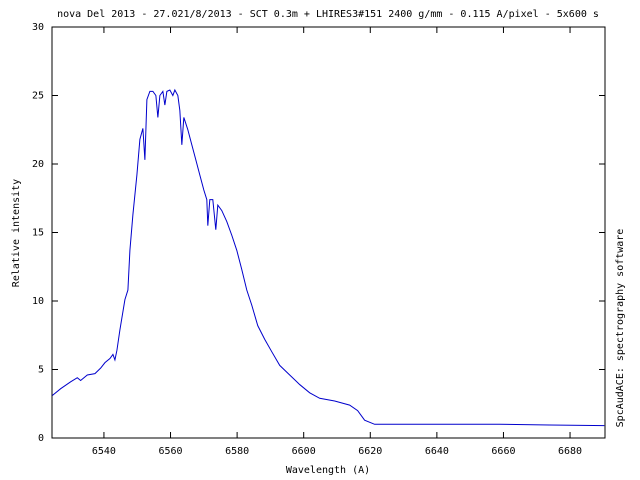 The image size is (640, 480). Describe the element at coordinates (620, 328) in the screenshot. I see `side-note: SpcAudACE: spectrography software` at that location.